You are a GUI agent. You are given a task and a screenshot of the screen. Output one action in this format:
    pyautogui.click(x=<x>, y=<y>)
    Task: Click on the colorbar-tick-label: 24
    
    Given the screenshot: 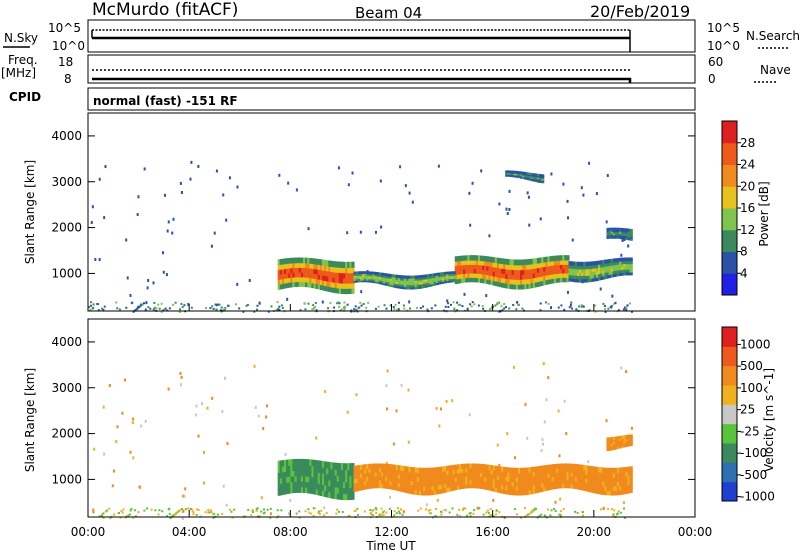 What is the action you would take?
    pyautogui.click(x=747, y=165)
    